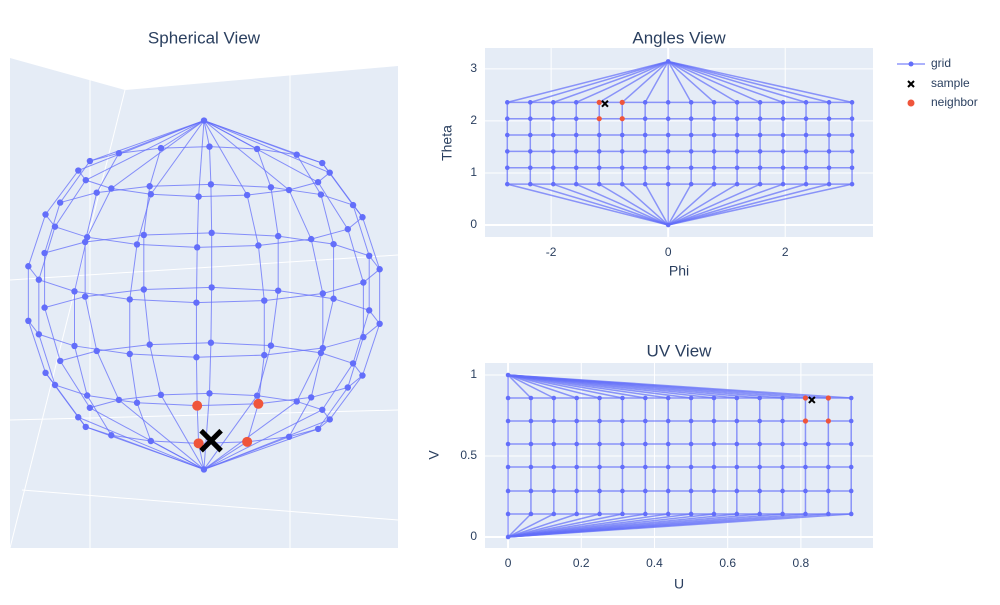 The height and width of the screenshot is (605, 1000). Describe the element at coordinates (473, 68) in the screenshot. I see `y-tick-label: 3` at that location.